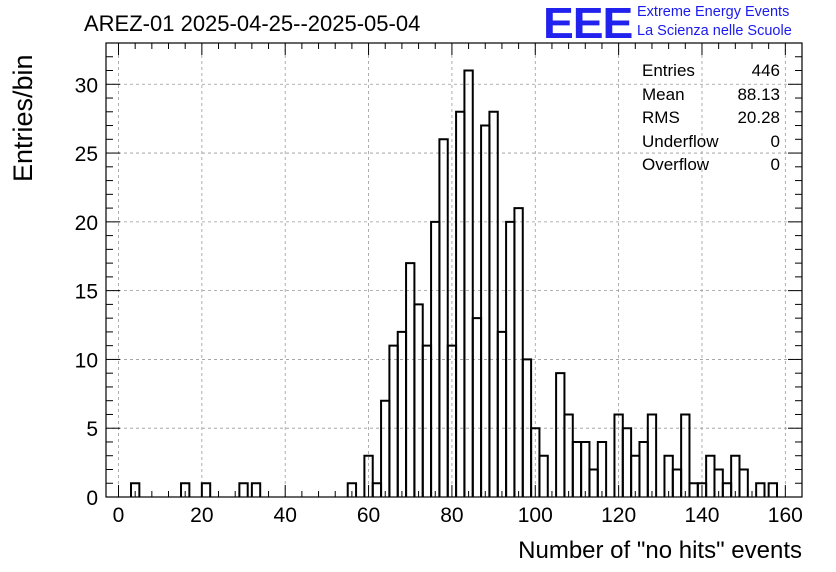 The width and height of the screenshot is (836, 572). I want to click on y-tick-label: 5, so click(92, 429).